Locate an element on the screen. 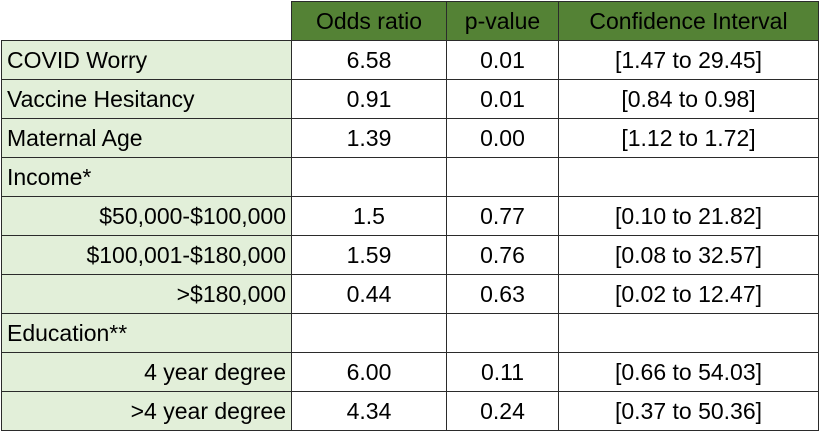 Image resolution: width=821 pixels, height=444 pixels. table-row: Education** is located at coordinates (410, 333).